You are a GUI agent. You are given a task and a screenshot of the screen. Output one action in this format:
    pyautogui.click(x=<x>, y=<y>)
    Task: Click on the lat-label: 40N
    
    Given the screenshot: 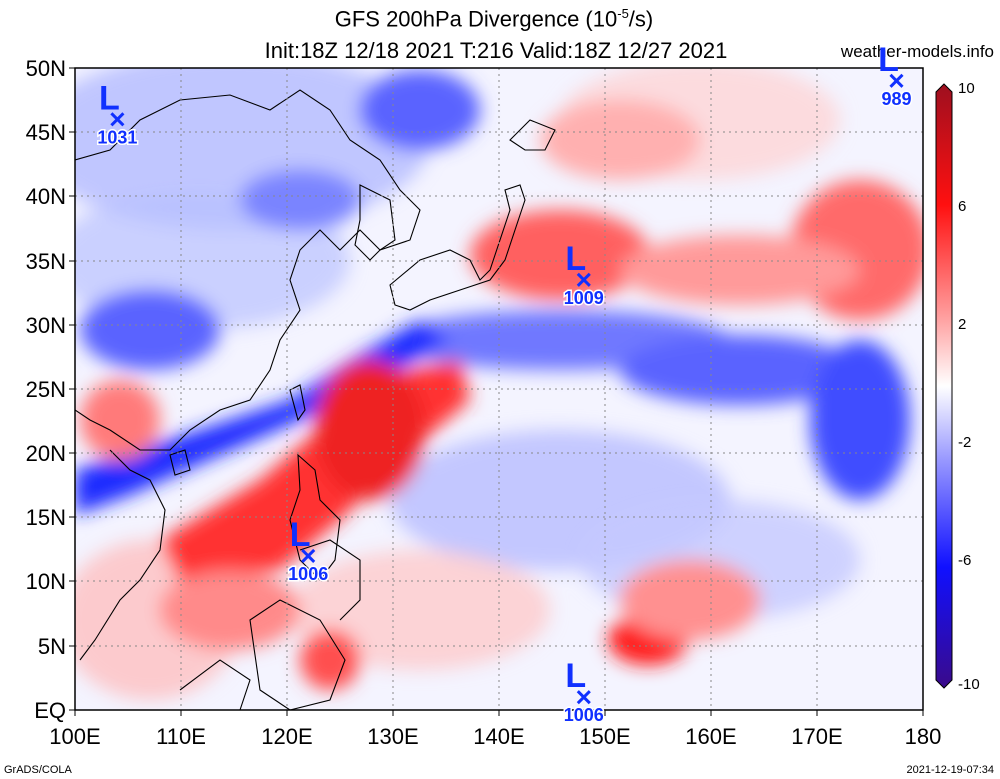 What is the action you would take?
    pyautogui.click(x=46, y=196)
    